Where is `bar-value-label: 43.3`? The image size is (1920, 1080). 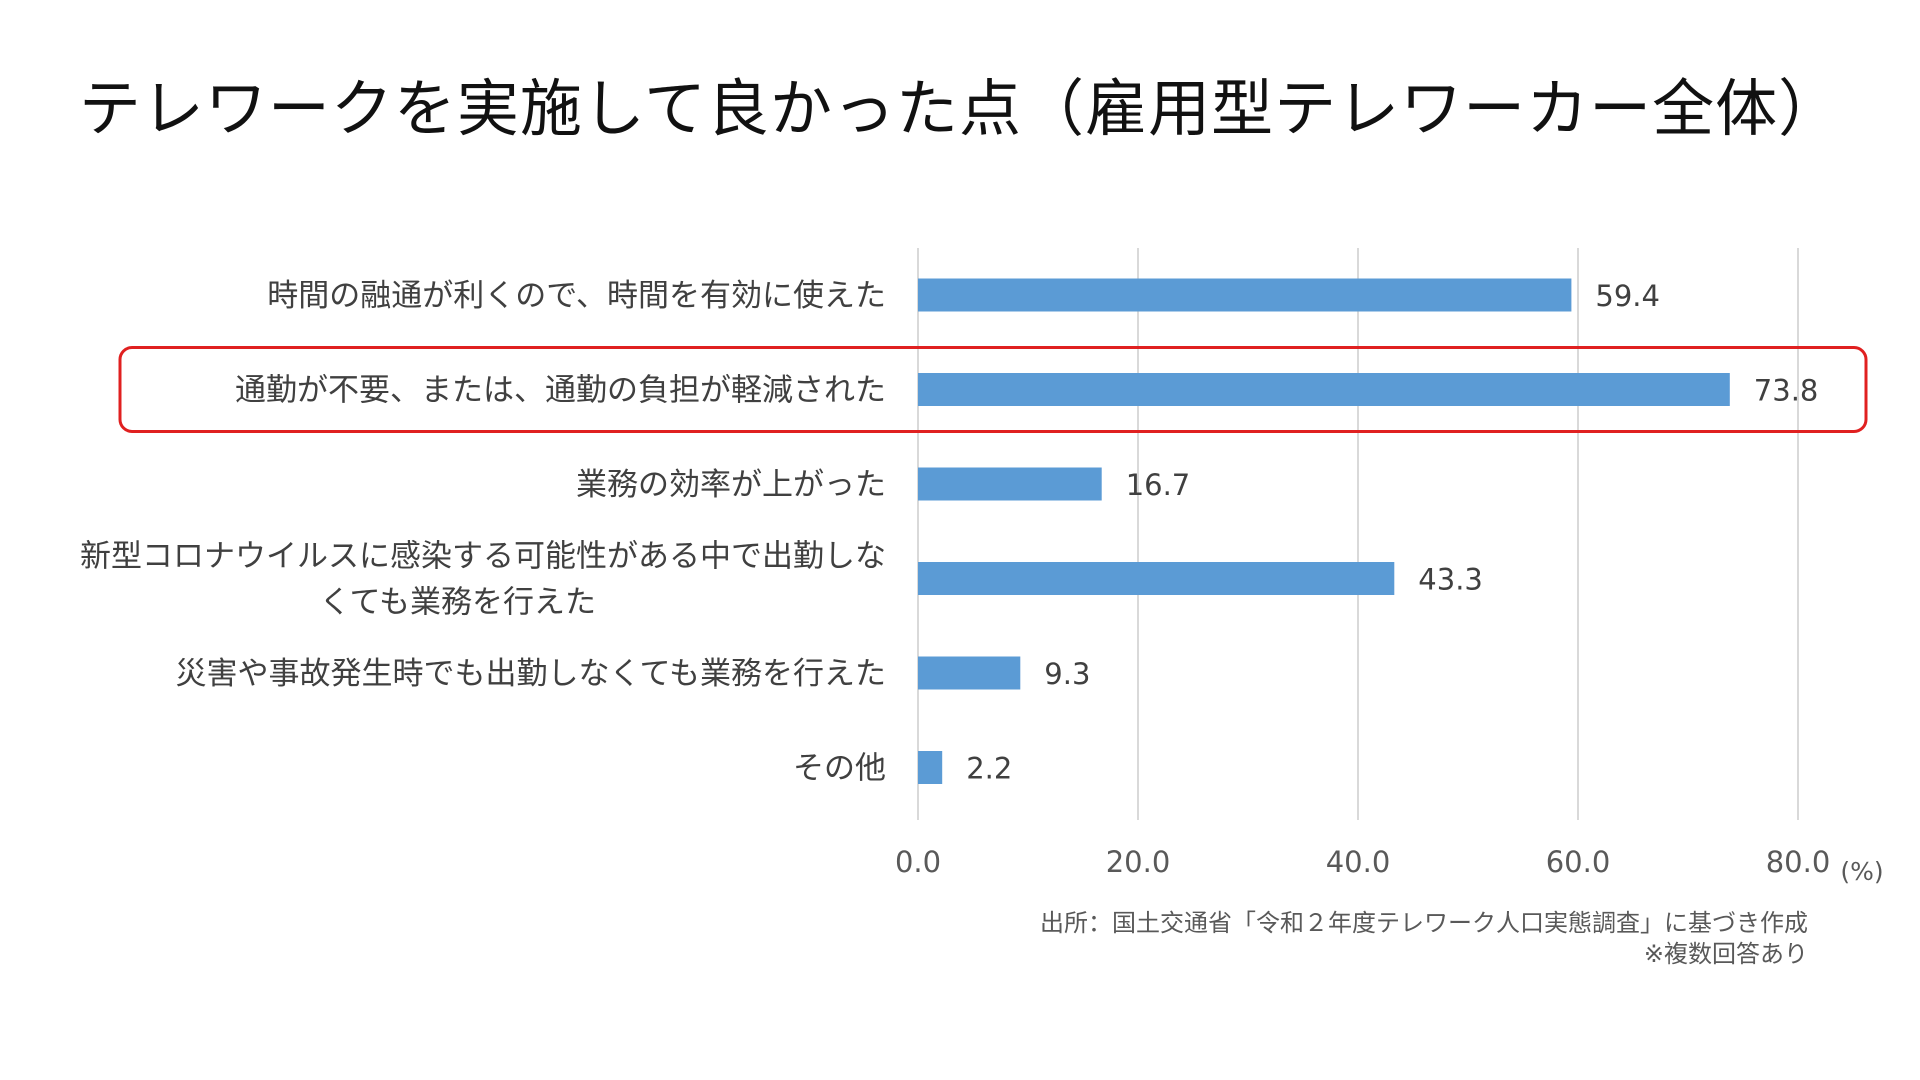
bar-value-label: 43.3 is located at coordinates (1450, 580).